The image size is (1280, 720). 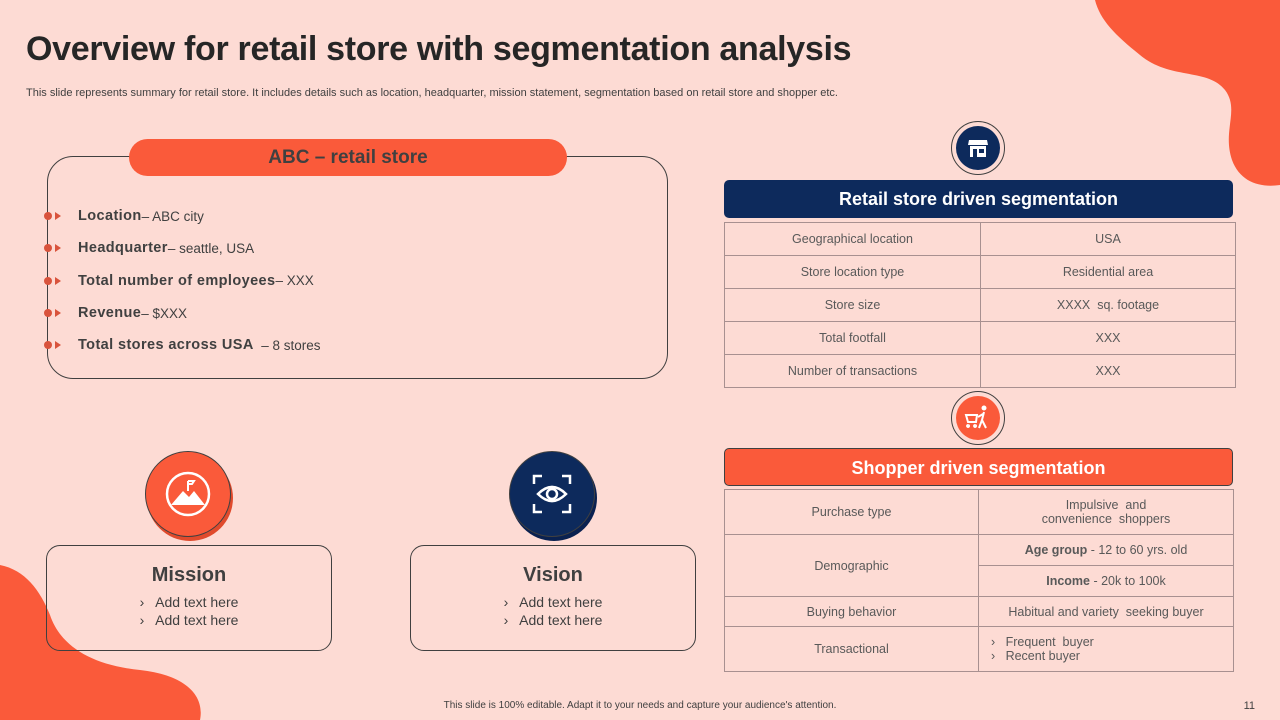 I want to click on mountain-flag-icon, so click(x=188, y=494).